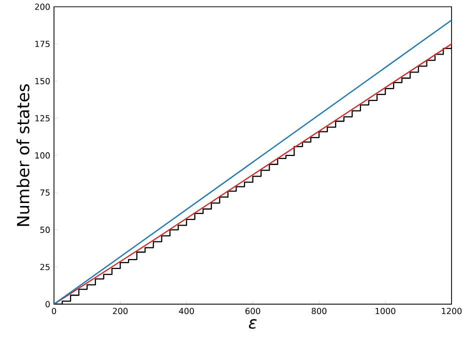 The width and height of the screenshot is (463, 356). What do you see at coordinates (452, 311) in the screenshot?
I see `x-tick-label: 1200` at bounding box center [452, 311].